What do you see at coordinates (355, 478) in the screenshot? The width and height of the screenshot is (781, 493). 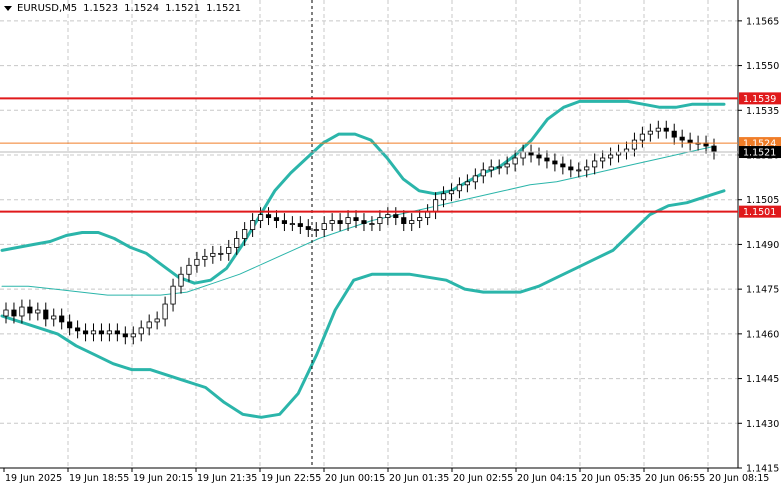 I see `x-tick-label: 20 Jun 00:15` at bounding box center [355, 478].